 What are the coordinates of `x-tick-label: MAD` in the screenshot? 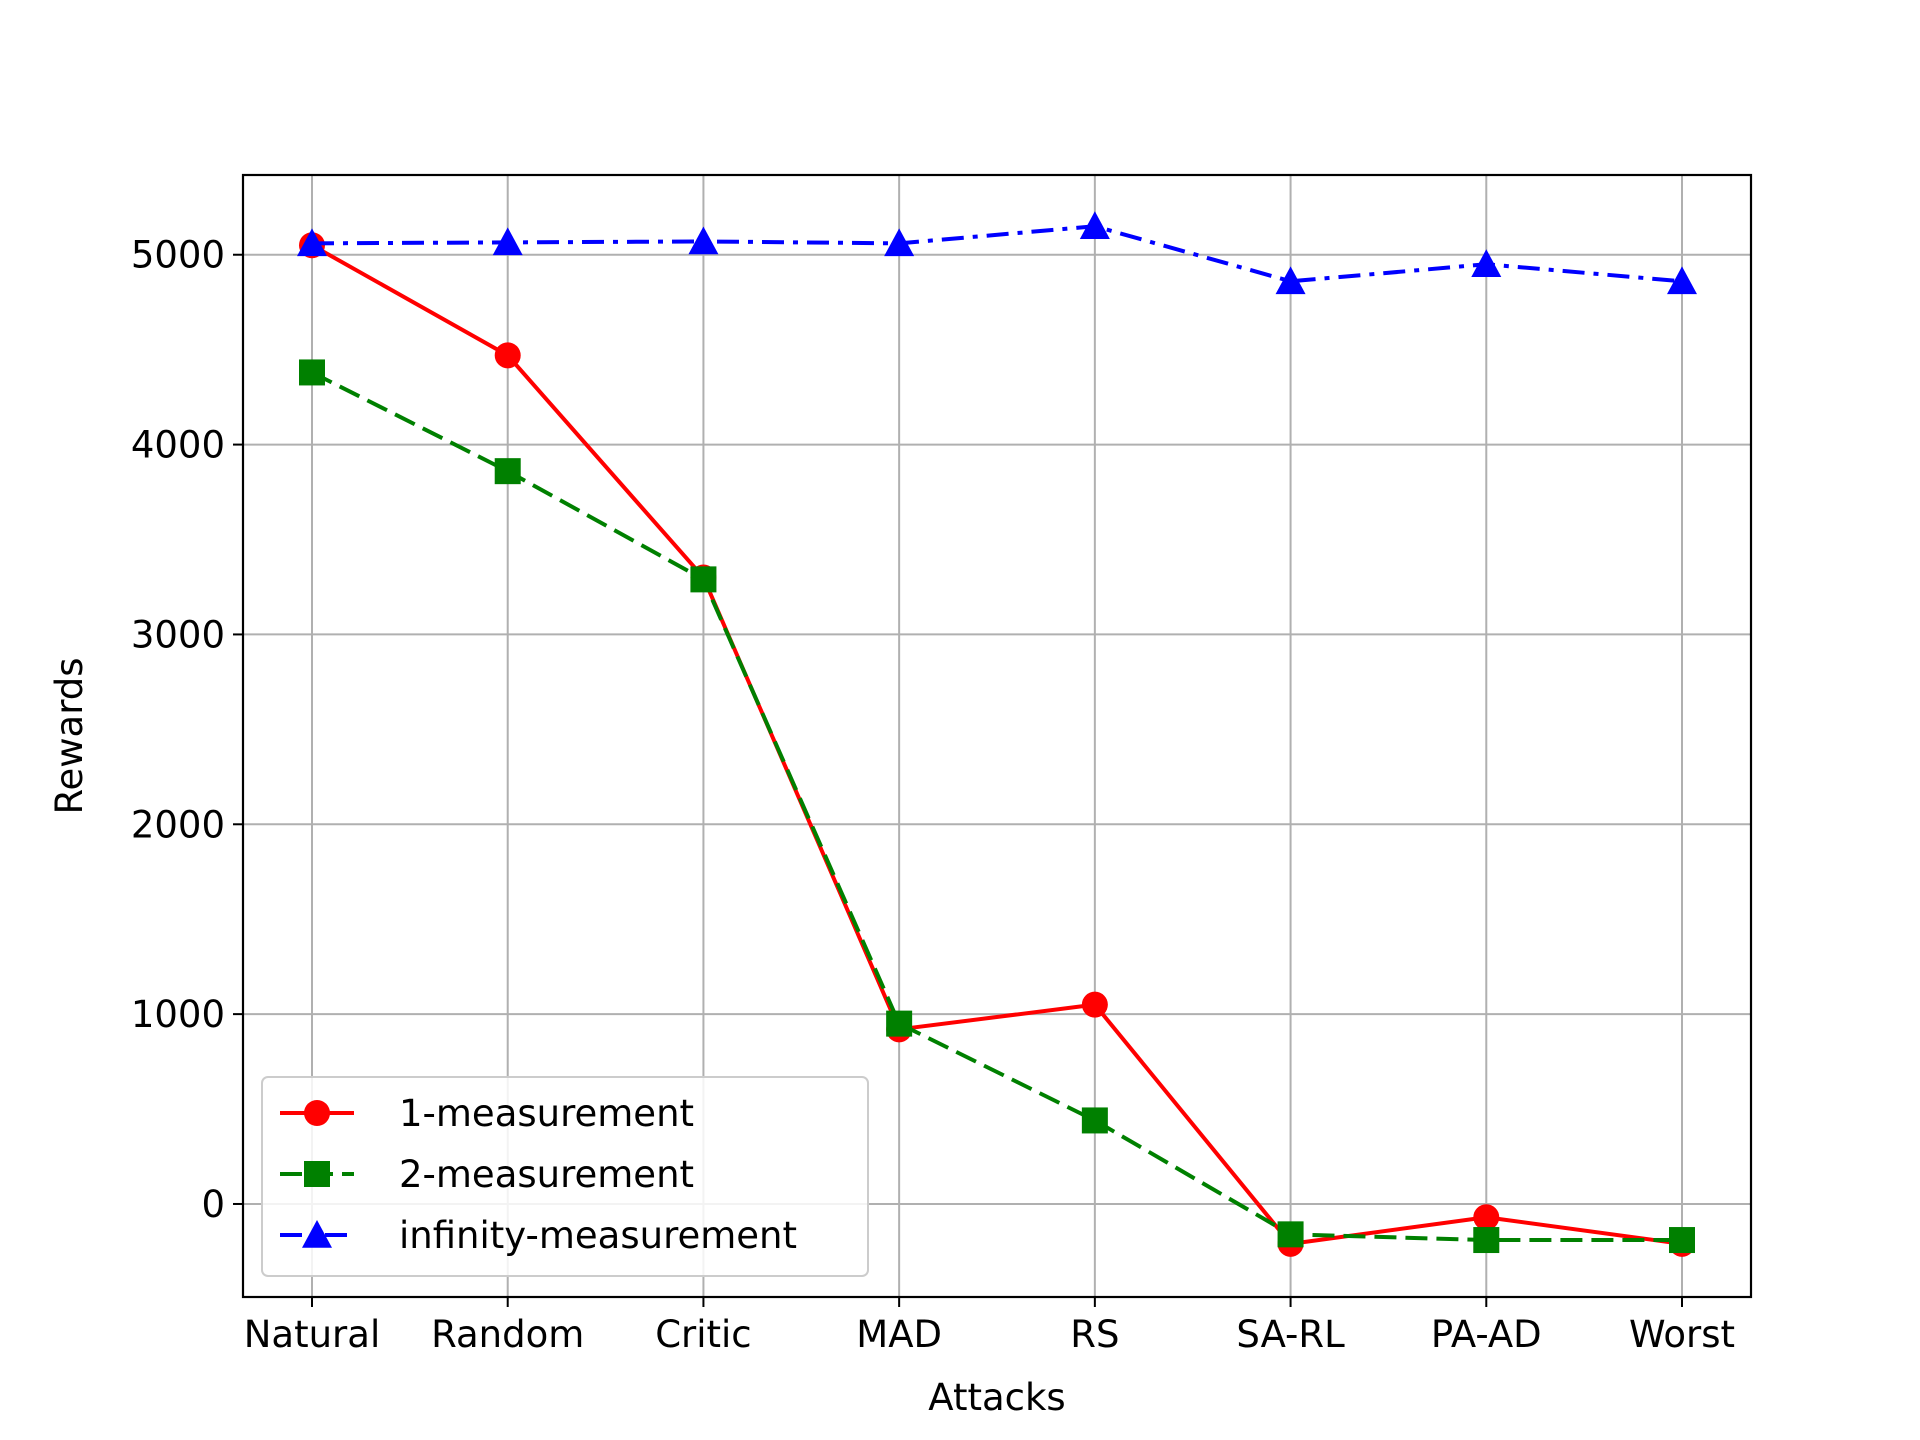 It's located at (899, 1334).